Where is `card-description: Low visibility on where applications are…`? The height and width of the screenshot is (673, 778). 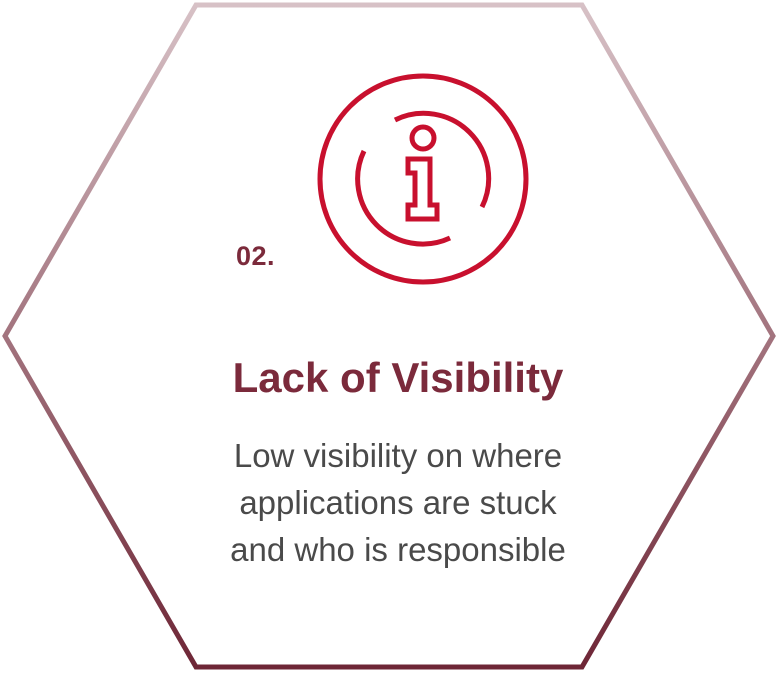
card-description: Low visibility on where applications are… is located at coordinates (398, 502).